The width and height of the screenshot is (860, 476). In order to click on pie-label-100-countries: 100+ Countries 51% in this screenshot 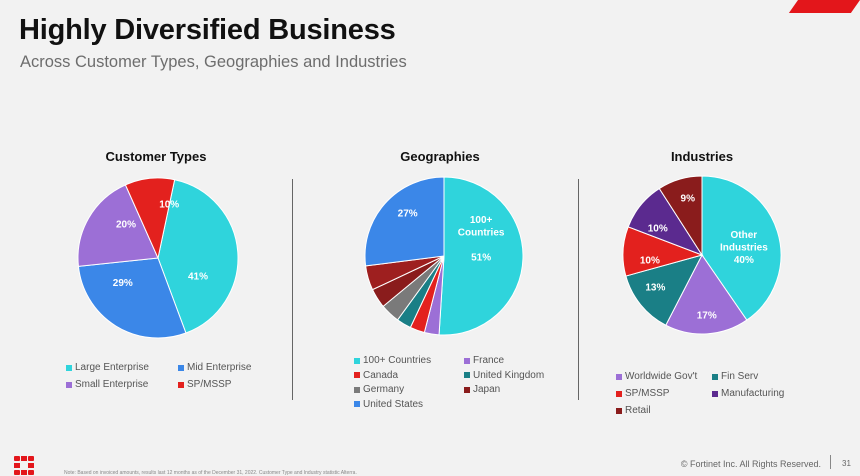, I will do `click(481, 239)`.